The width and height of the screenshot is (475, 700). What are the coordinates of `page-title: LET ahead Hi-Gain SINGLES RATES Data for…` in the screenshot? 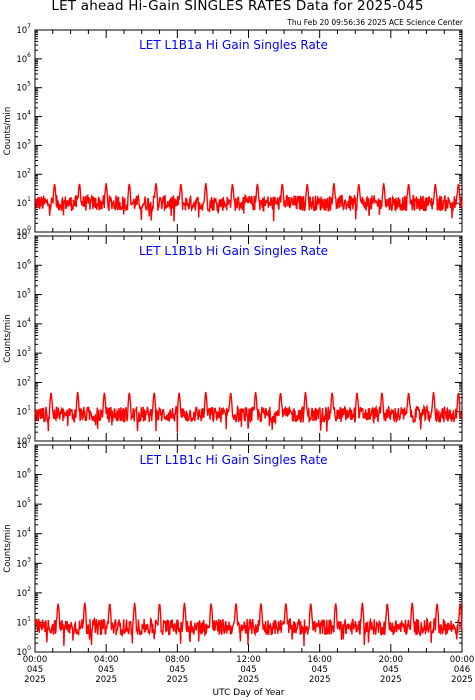 It's located at (237, 7).